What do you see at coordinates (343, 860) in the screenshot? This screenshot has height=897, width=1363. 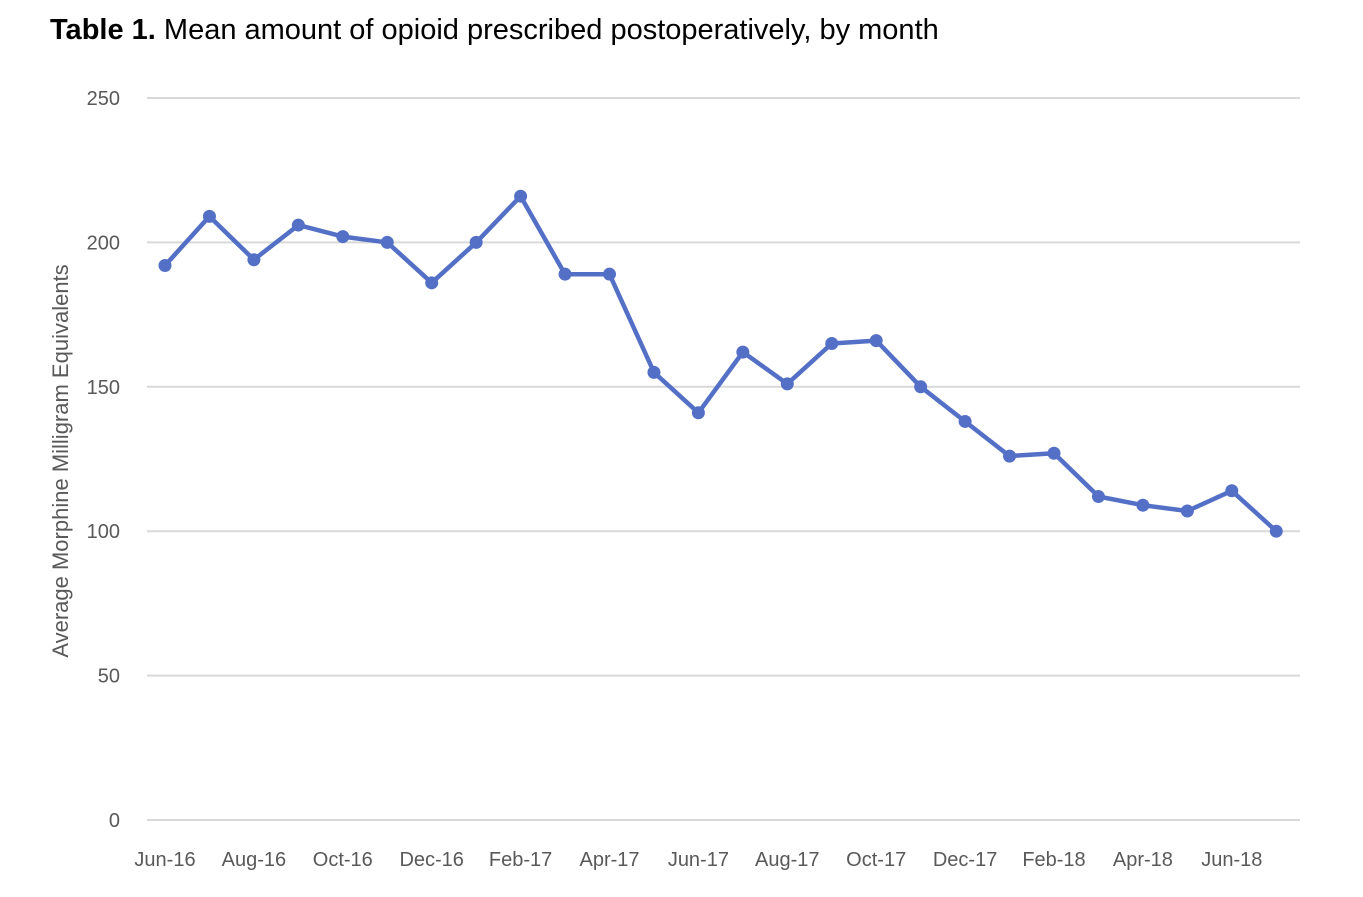 I see `x-tick-label: Oct-16` at bounding box center [343, 860].